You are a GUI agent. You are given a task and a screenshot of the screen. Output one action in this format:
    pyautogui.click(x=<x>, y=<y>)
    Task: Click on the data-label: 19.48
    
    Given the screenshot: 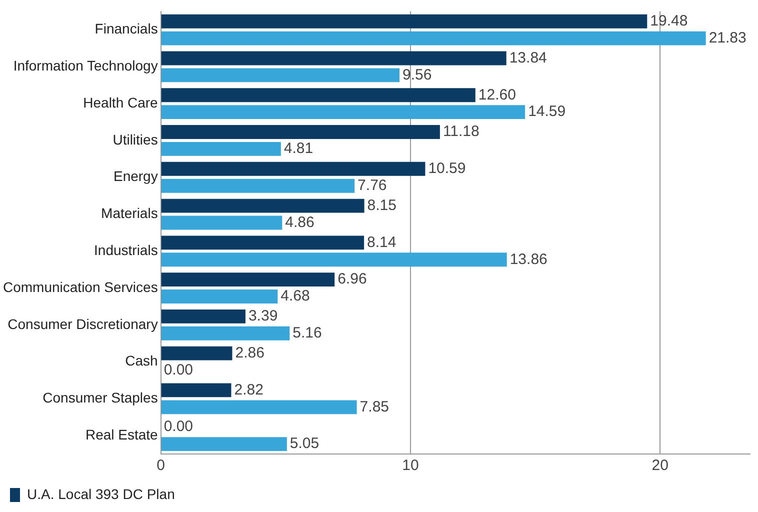 What is the action you would take?
    pyautogui.click(x=669, y=21)
    